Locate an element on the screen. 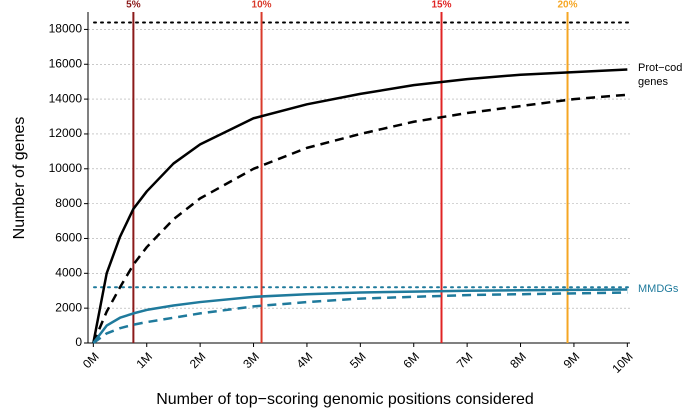 The width and height of the screenshot is (685, 412). y-tick-label: 4000 is located at coordinates (68, 272).